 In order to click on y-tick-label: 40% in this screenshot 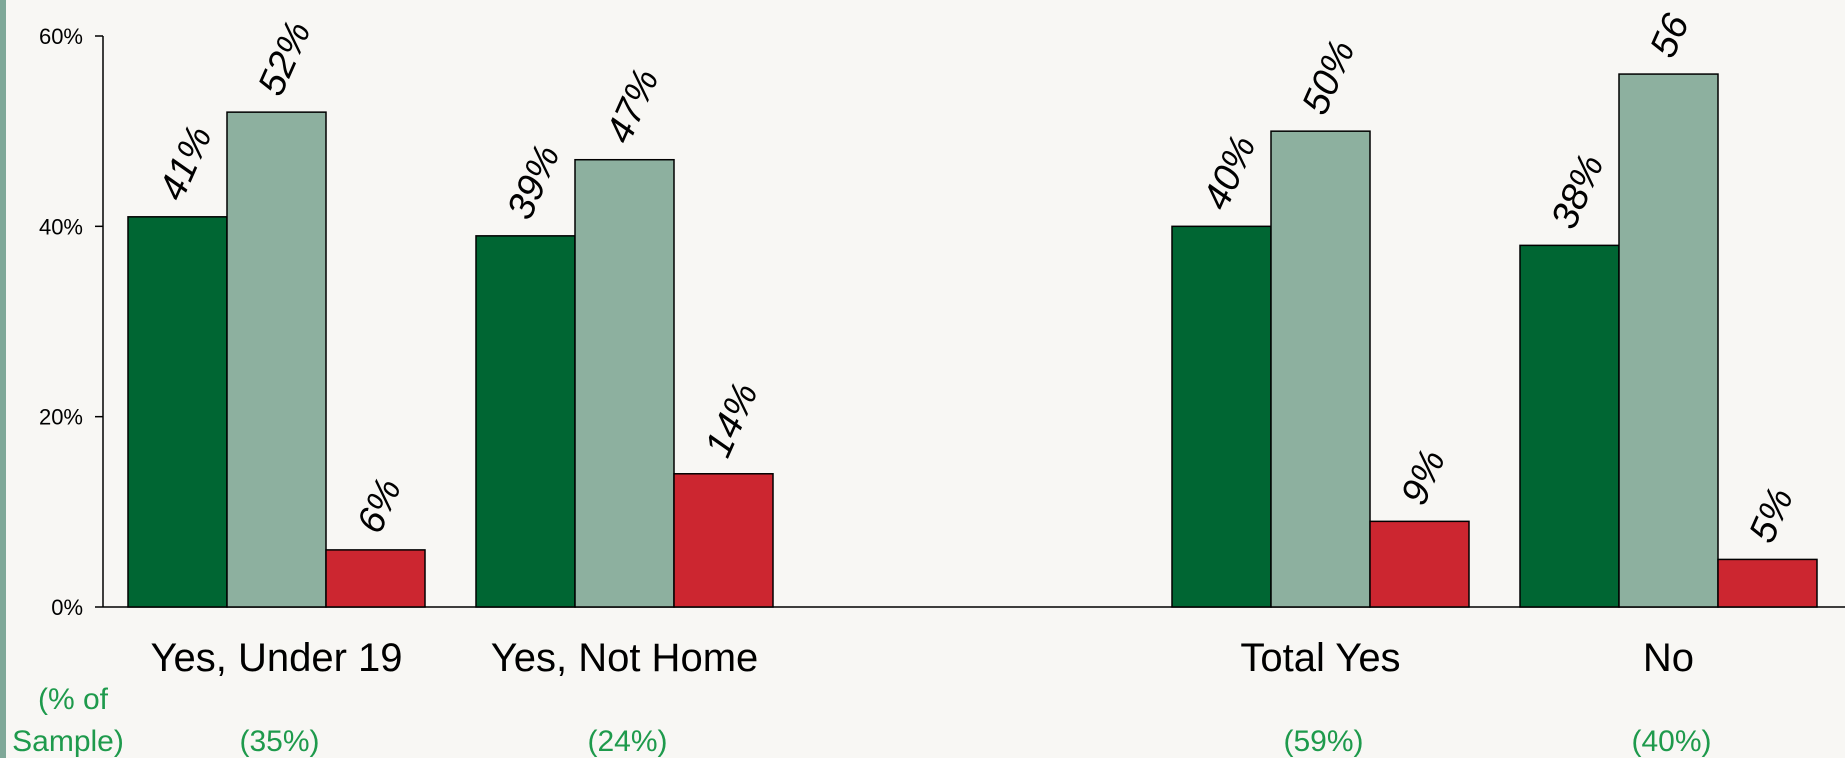, I will do `click(61, 226)`.